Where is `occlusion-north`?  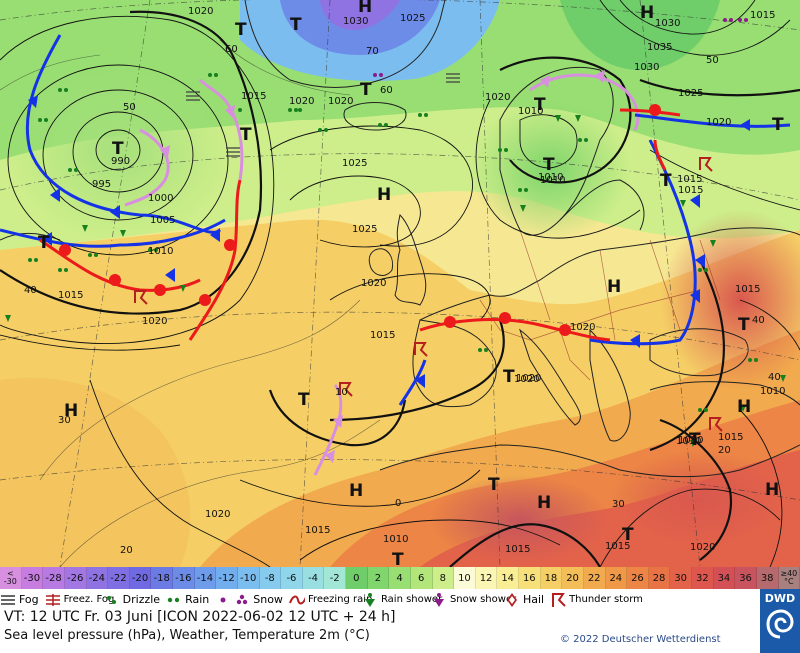 occlusion-north is located at coordinates (584, 102).